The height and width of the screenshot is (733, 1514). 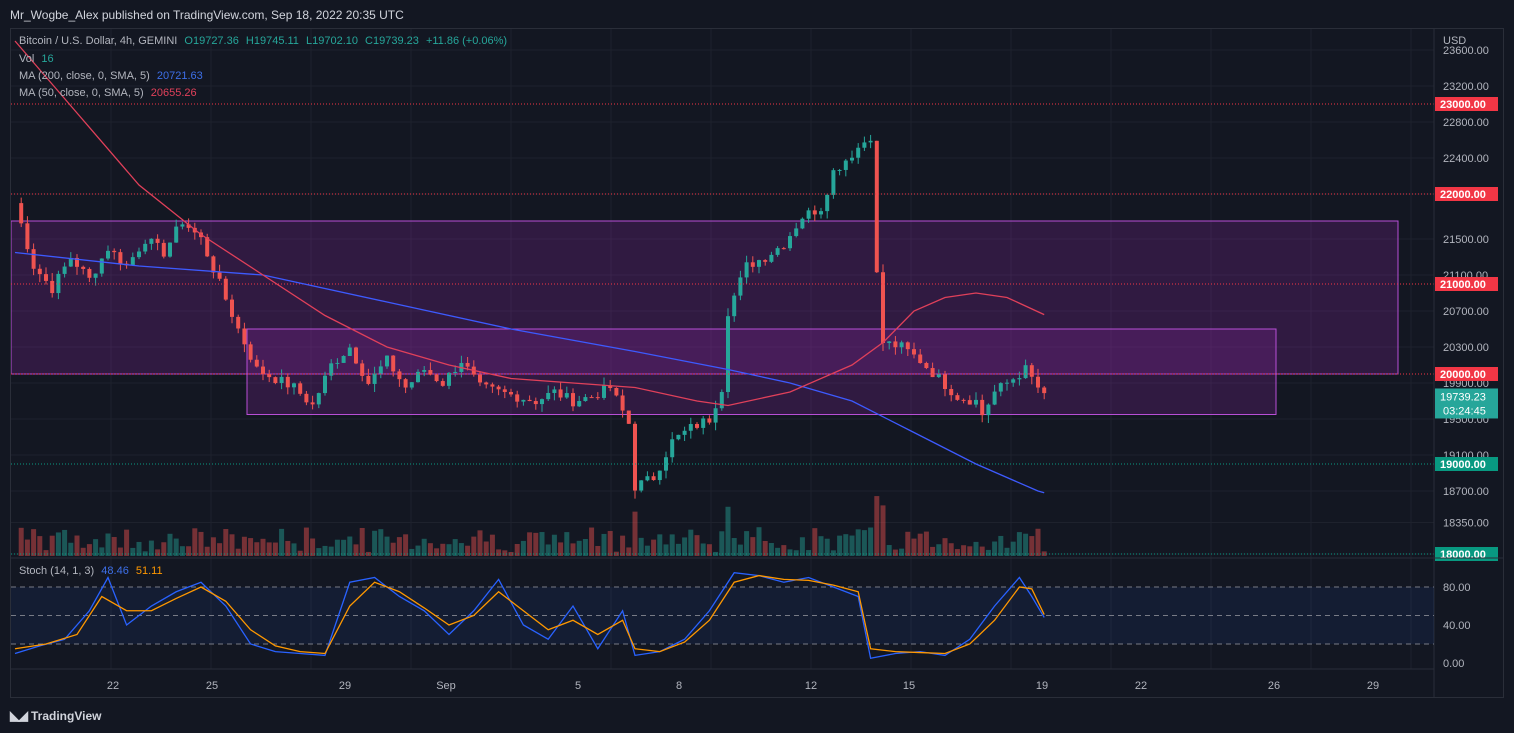 What do you see at coordinates (1463, 285) in the screenshot?
I see `level-price-label: 21000.00` at bounding box center [1463, 285].